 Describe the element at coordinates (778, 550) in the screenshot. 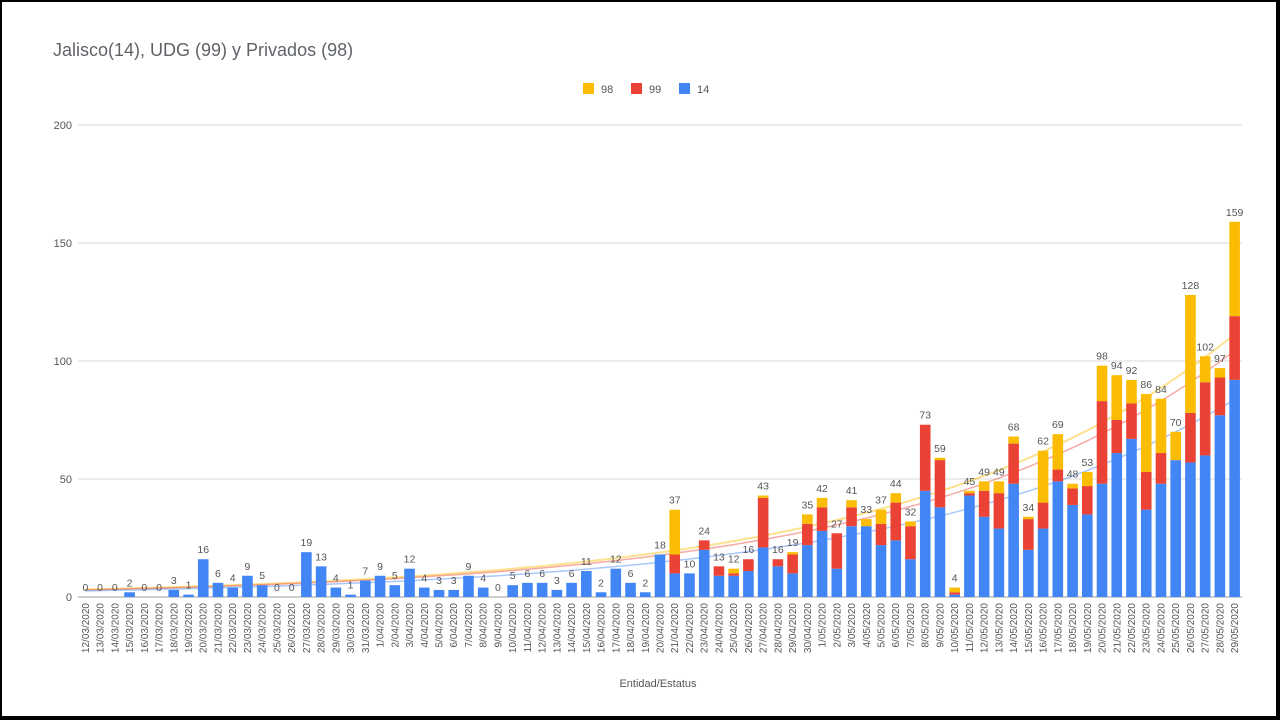

I see `data-label: 16` at that location.